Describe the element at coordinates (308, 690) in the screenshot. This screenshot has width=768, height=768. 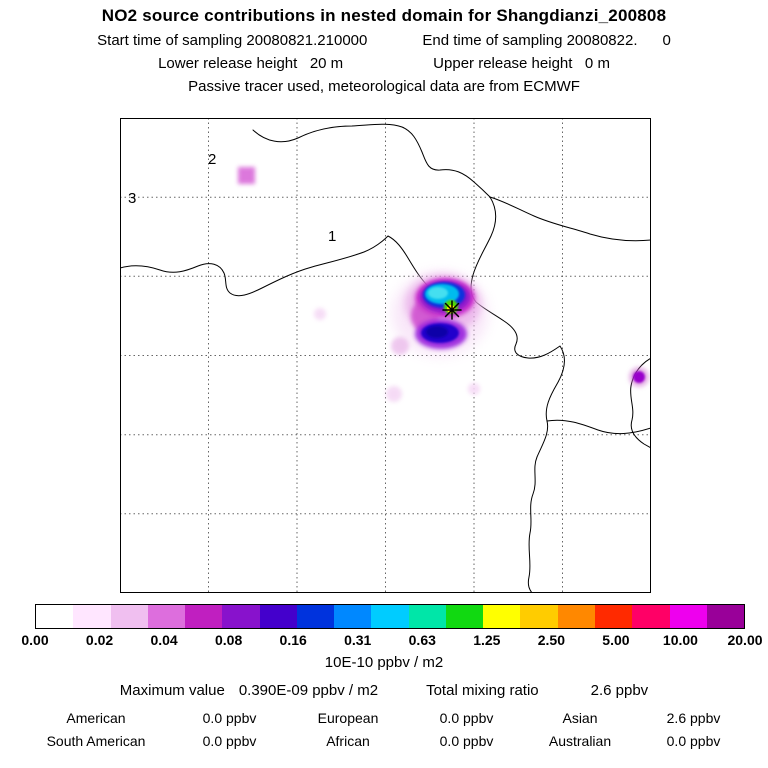
I see `max-value: 0.390E-09 ppbv / m2` at that location.